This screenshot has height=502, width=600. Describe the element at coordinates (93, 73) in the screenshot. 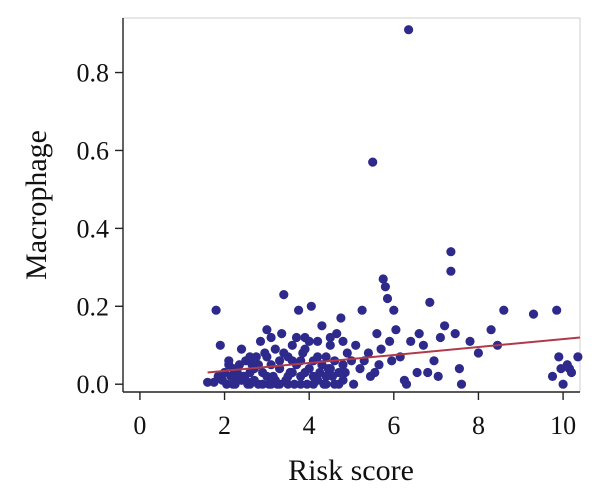

I see `y-tick-label: 0.8` at that location.